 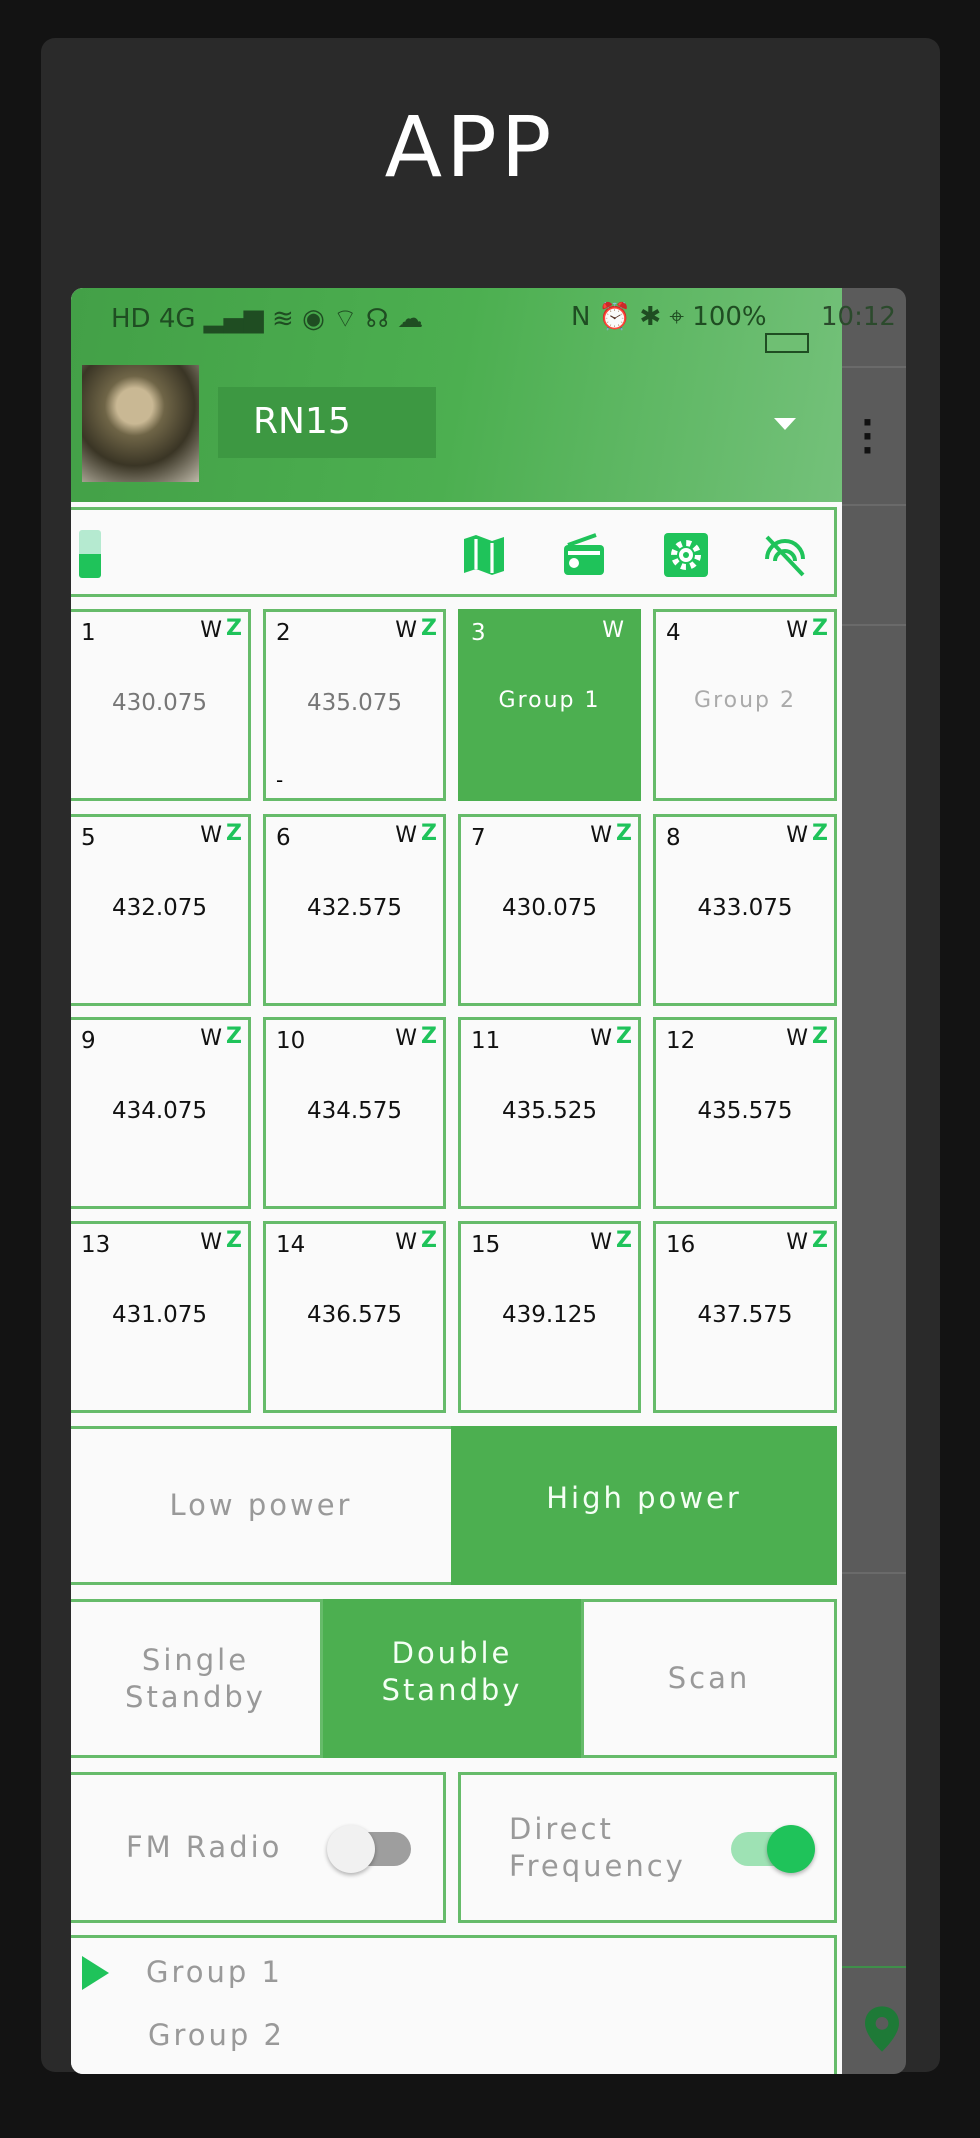 I want to click on channel-number: 2, so click(x=283, y=633).